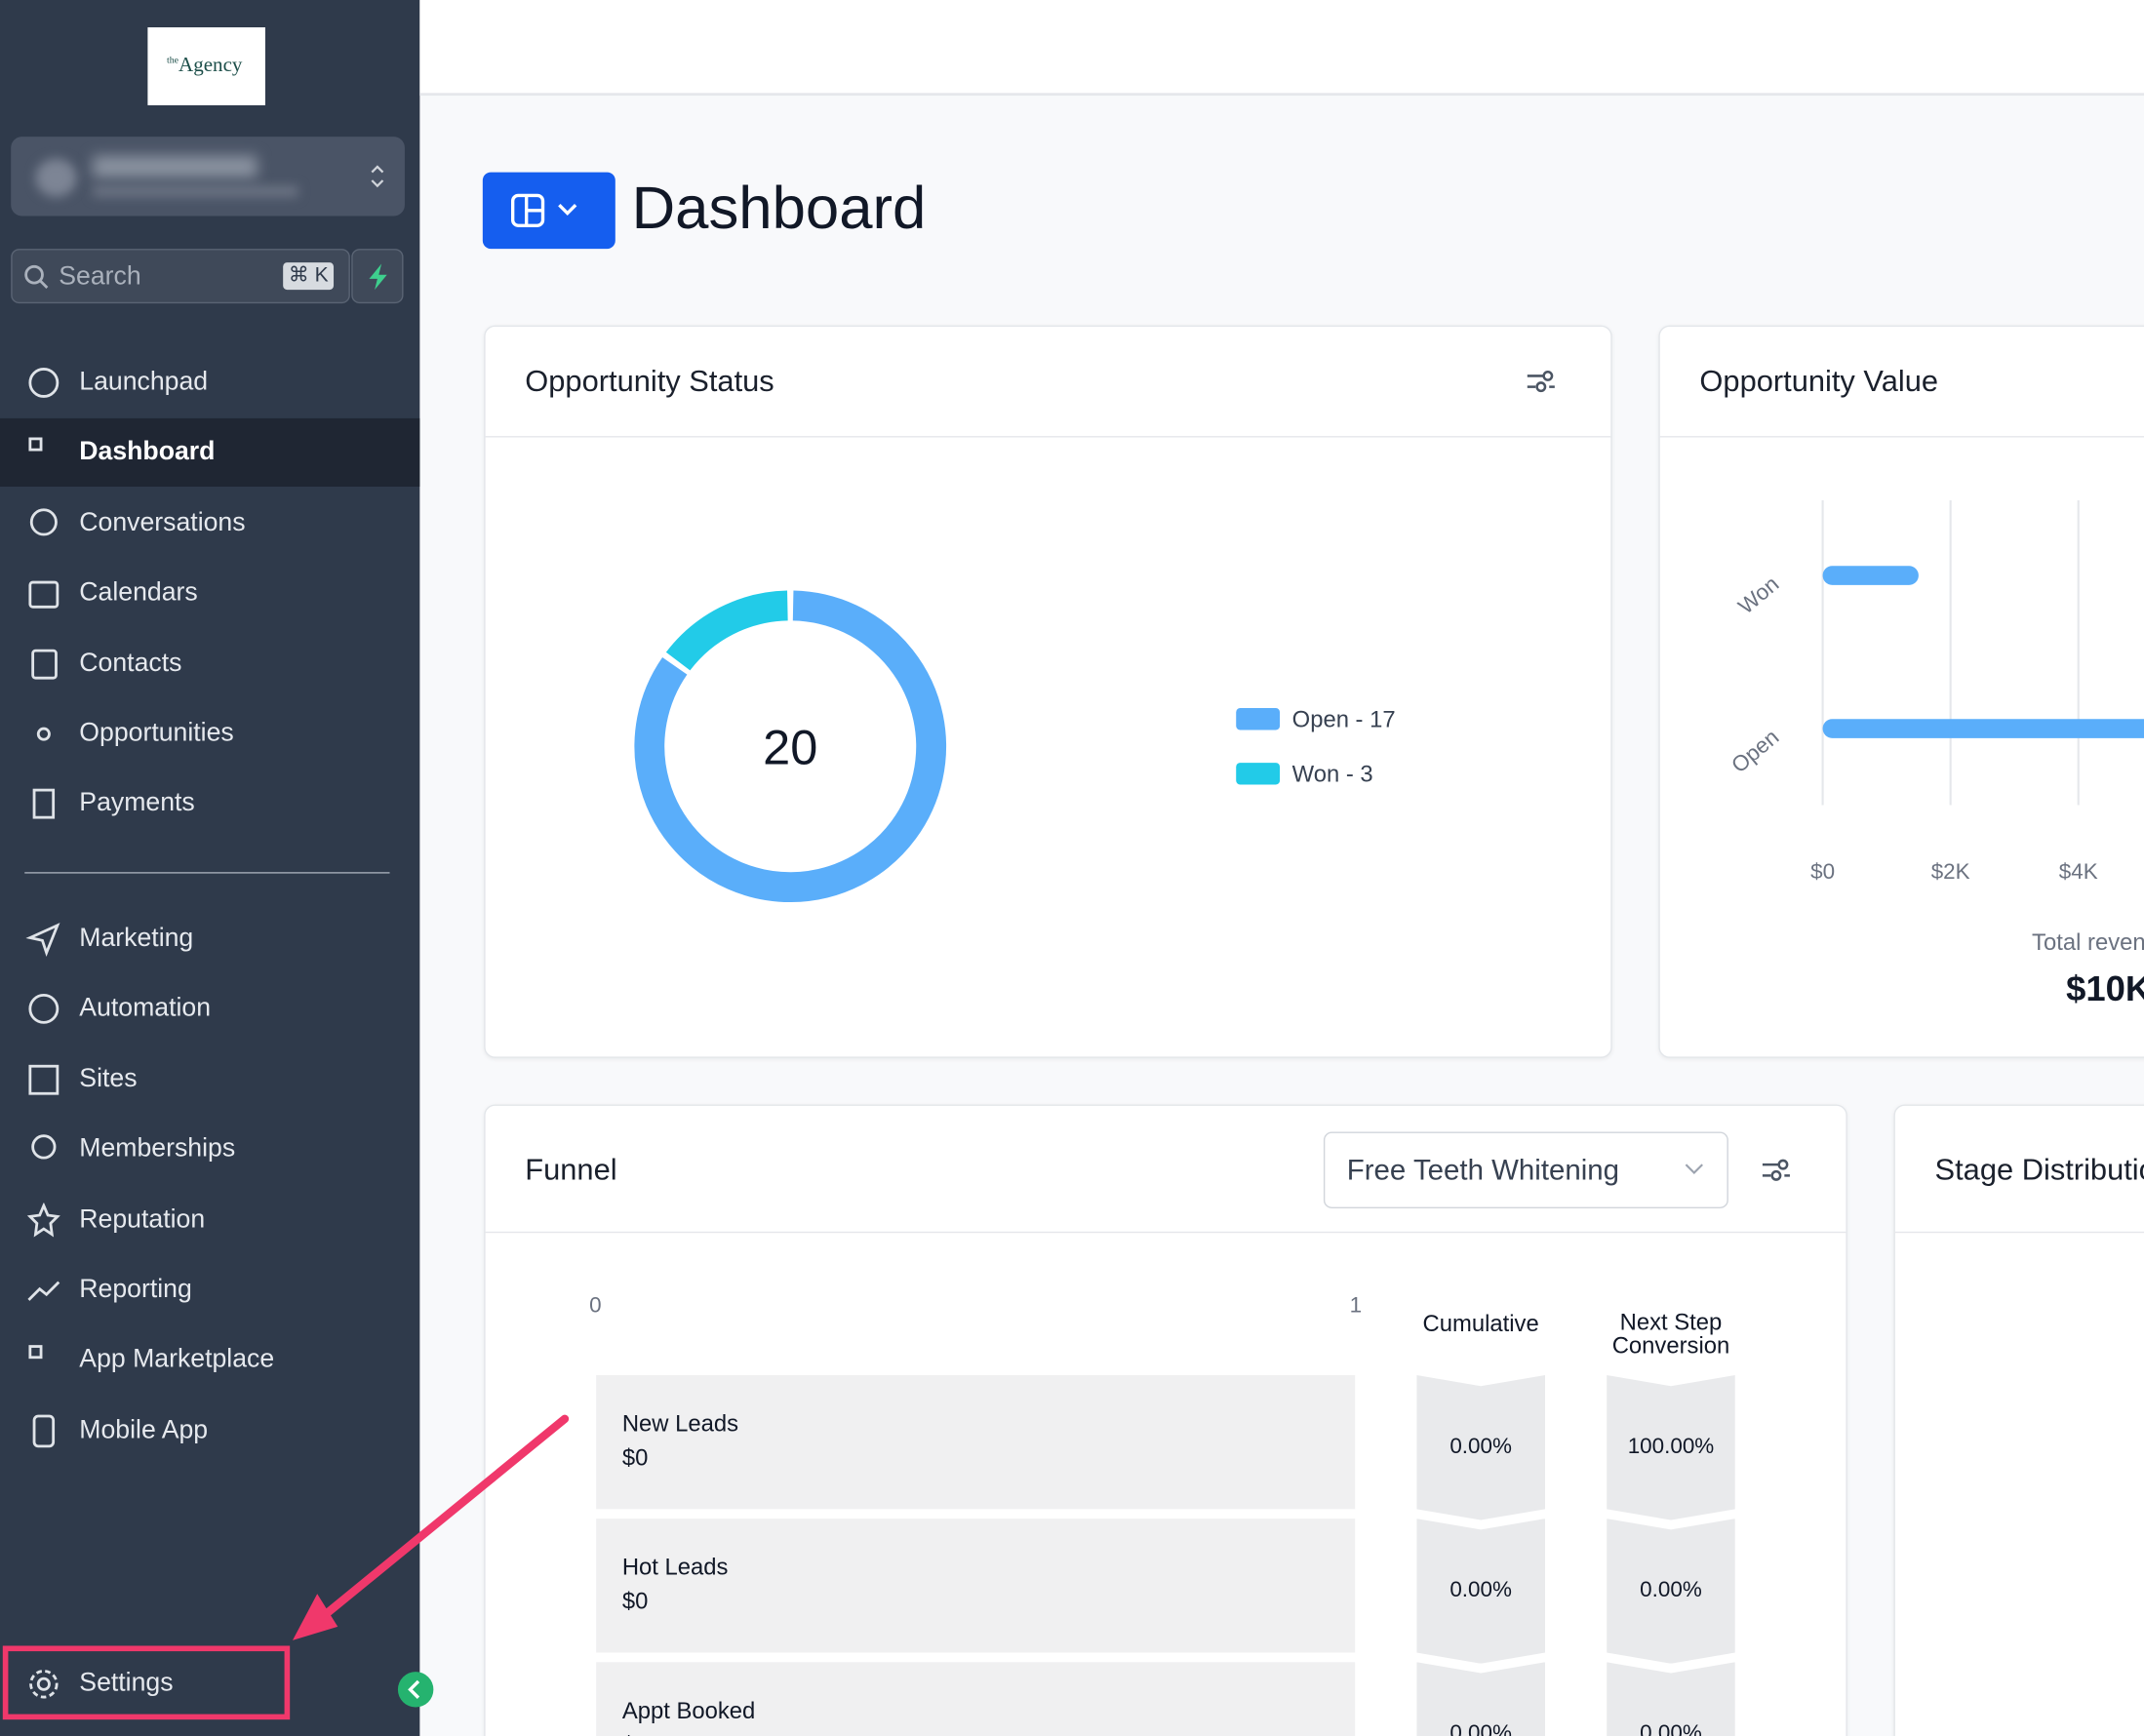 The width and height of the screenshot is (2144, 1736). Describe the element at coordinates (157, 1149) in the screenshot. I see `nav-label: Memberships` at that location.